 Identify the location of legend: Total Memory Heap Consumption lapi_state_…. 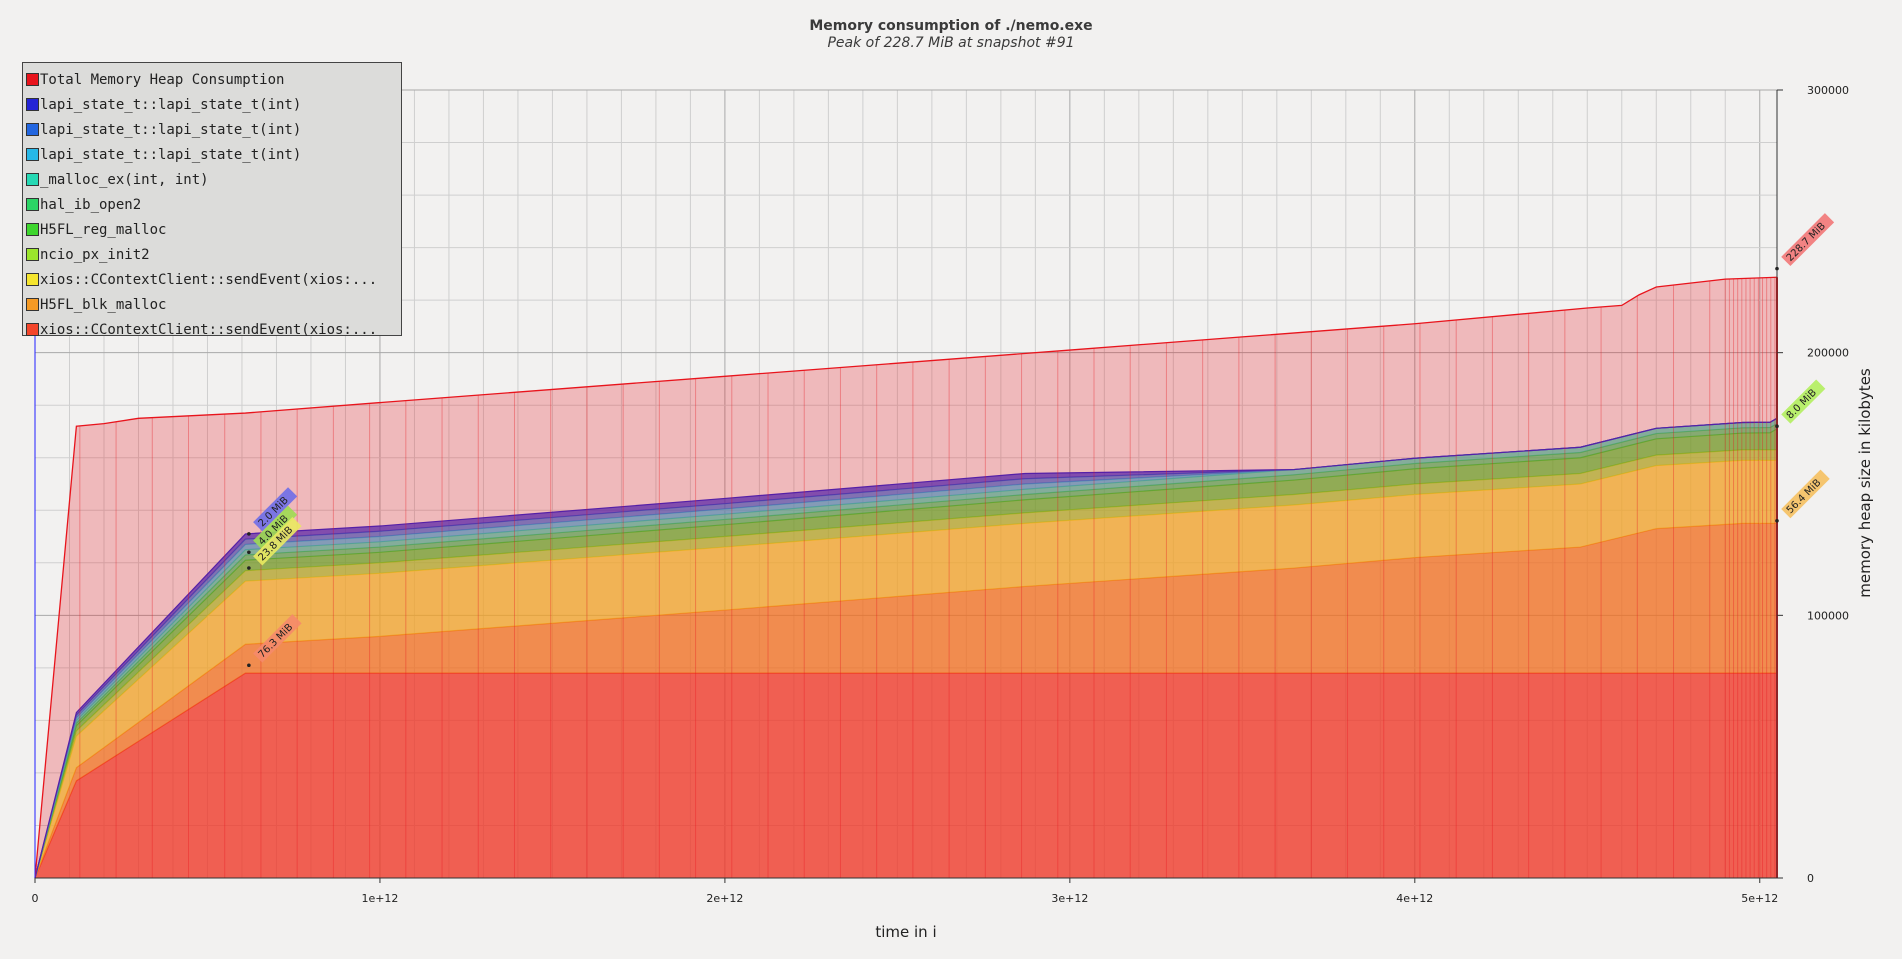
(212, 200).